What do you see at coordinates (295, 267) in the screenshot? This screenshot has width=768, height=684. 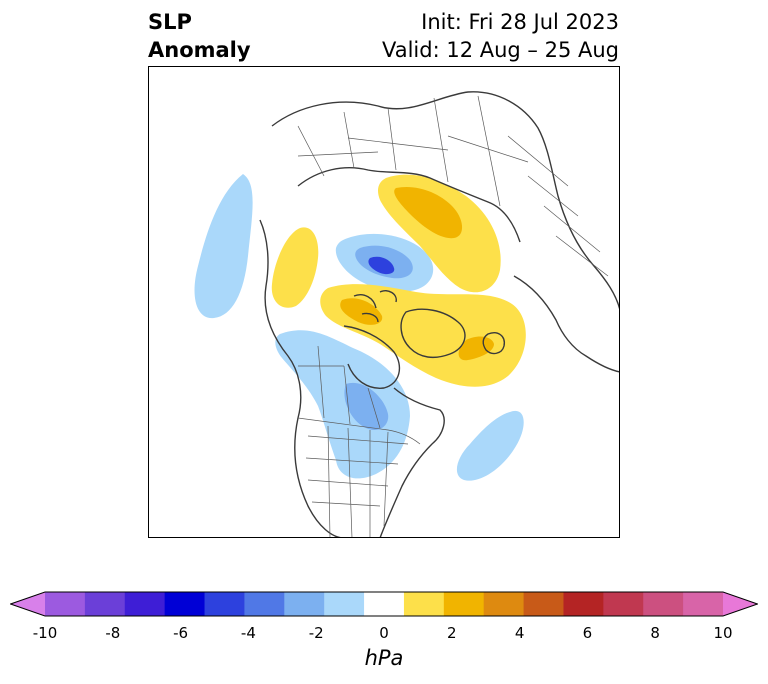 I see `positive-anomaly-alaska` at bounding box center [295, 267].